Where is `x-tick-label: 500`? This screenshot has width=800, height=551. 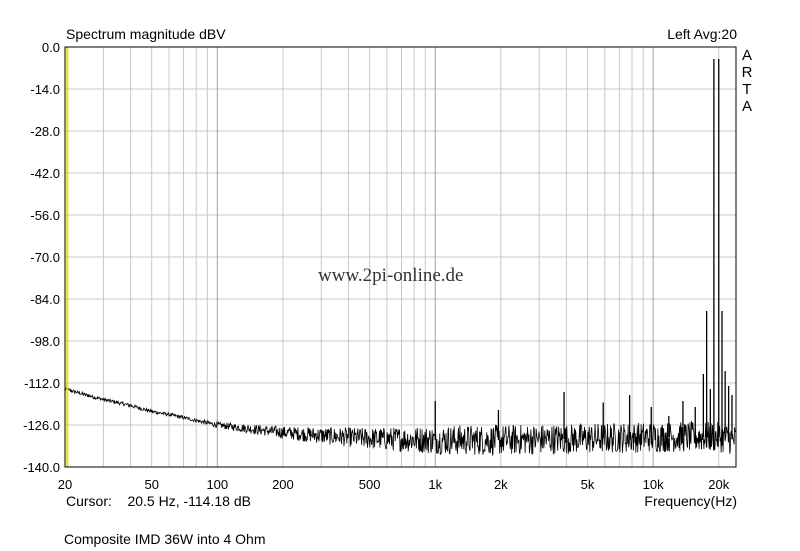
x-tick-label: 500 is located at coordinates (370, 484).